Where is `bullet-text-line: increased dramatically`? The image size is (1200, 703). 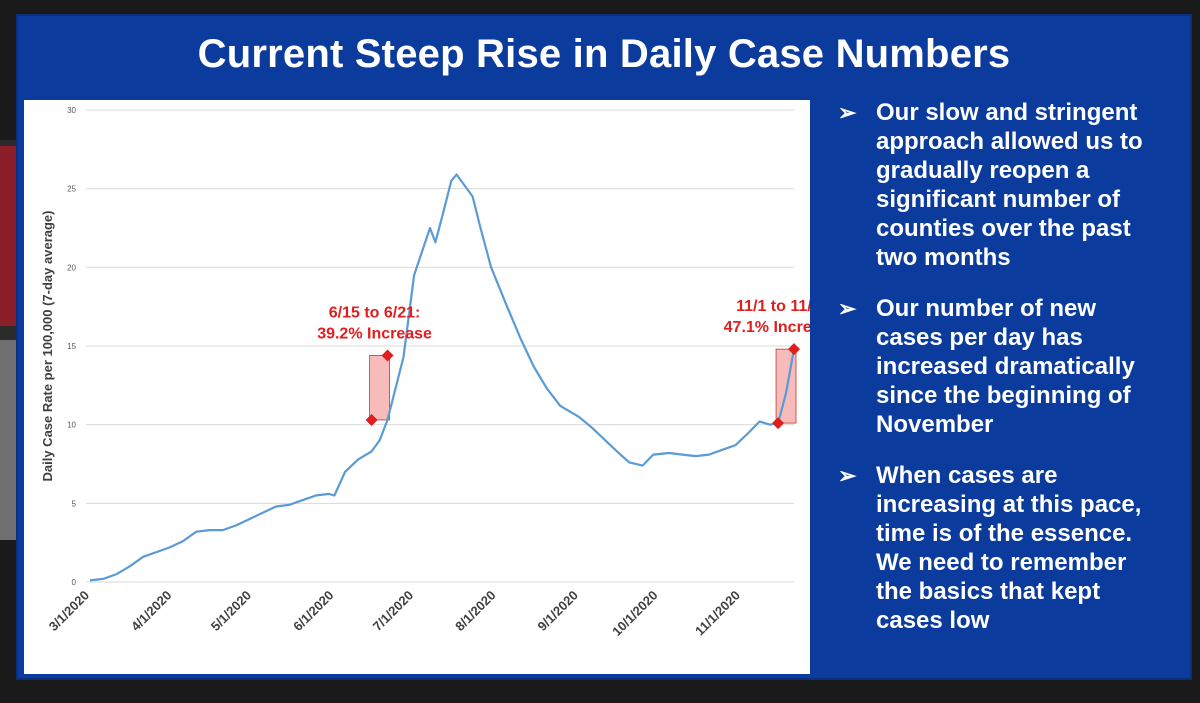
bullet-text-line: increased dramatically is located at coordinates (1005, 366).